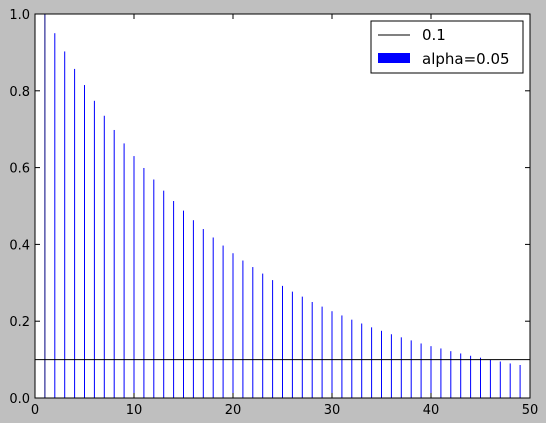 The image size is (546, 423). Describe the element at coordinates (19, 322) in the screenshot. I see `y-tick-label: 0.2` at that location.